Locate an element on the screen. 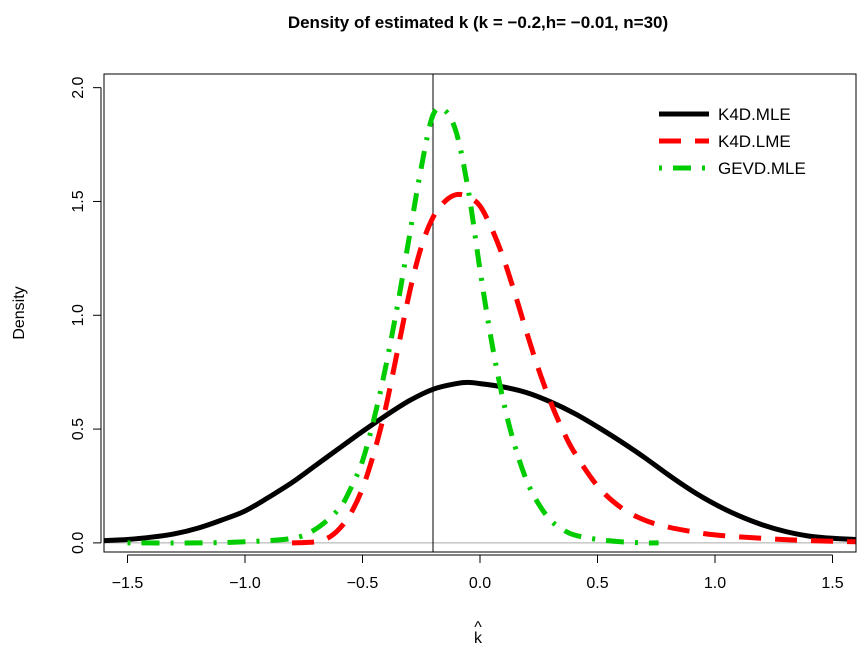 The image size is (857, 650). x-tick-label: −0.5 is located at coordinates (363, 583).